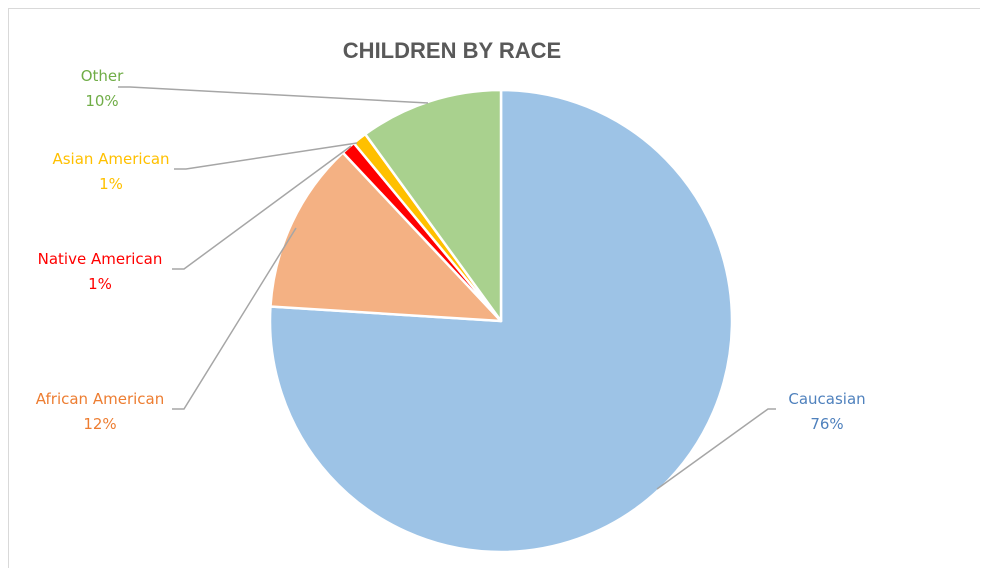 The width and height of the screenshot is (982, 570). What do you see at coordinates (110, 159) in the screenshot?
I see `slice-label-asian-american: Asian American` at bounding box center [110, 159].